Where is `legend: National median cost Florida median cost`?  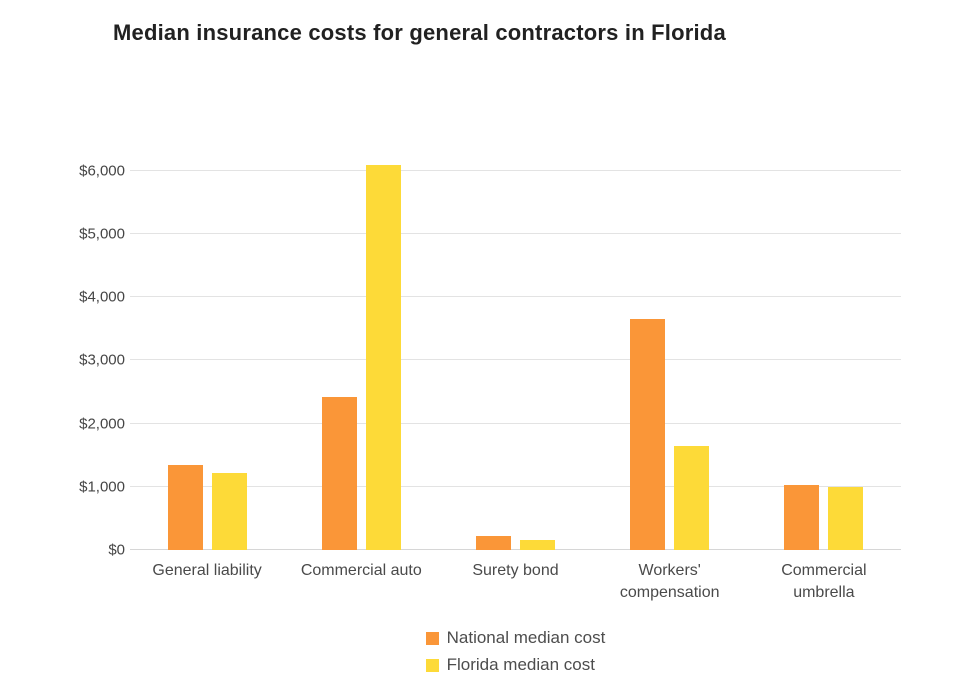 legend: National median cost Florida median cost is located at coordinates (515, 651).